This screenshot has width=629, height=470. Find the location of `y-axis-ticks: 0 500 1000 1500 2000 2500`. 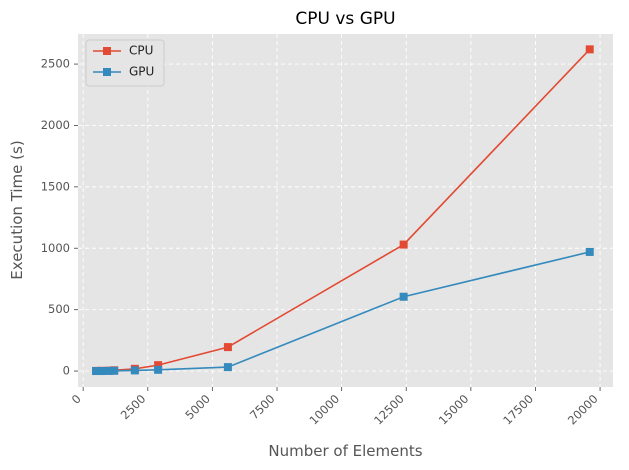

y-axis-ticks: 0 500 1000 1500 2000 2500 is located at coordinates (59, 217).